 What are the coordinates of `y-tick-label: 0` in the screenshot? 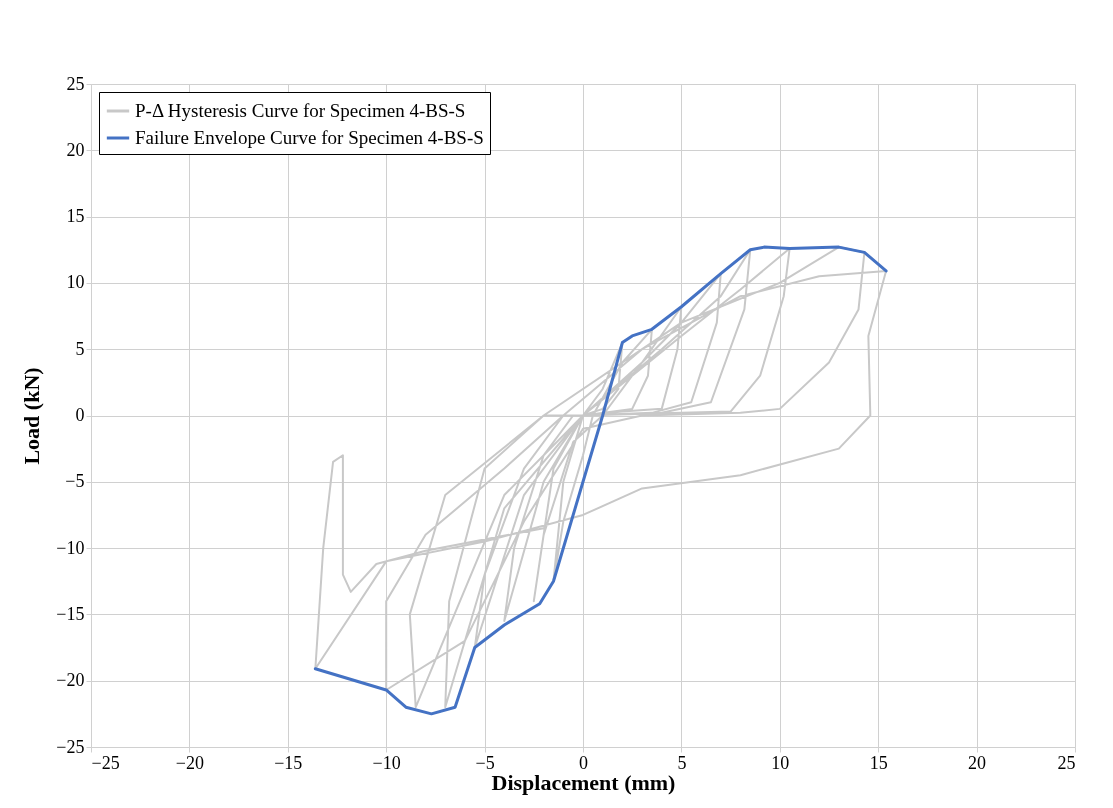 It's located at (80, 415).